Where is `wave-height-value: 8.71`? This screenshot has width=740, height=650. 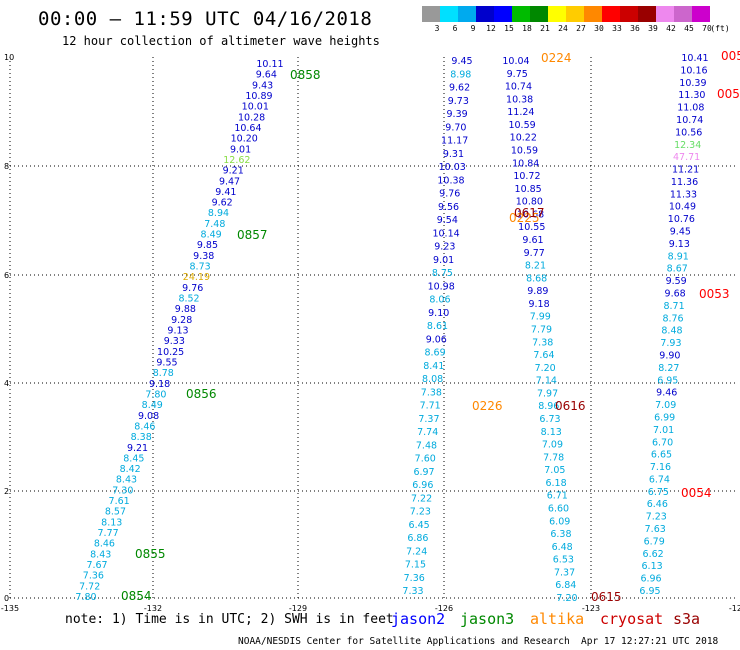 wave-height-value: 8.71 is located at coordinates (673, 306).